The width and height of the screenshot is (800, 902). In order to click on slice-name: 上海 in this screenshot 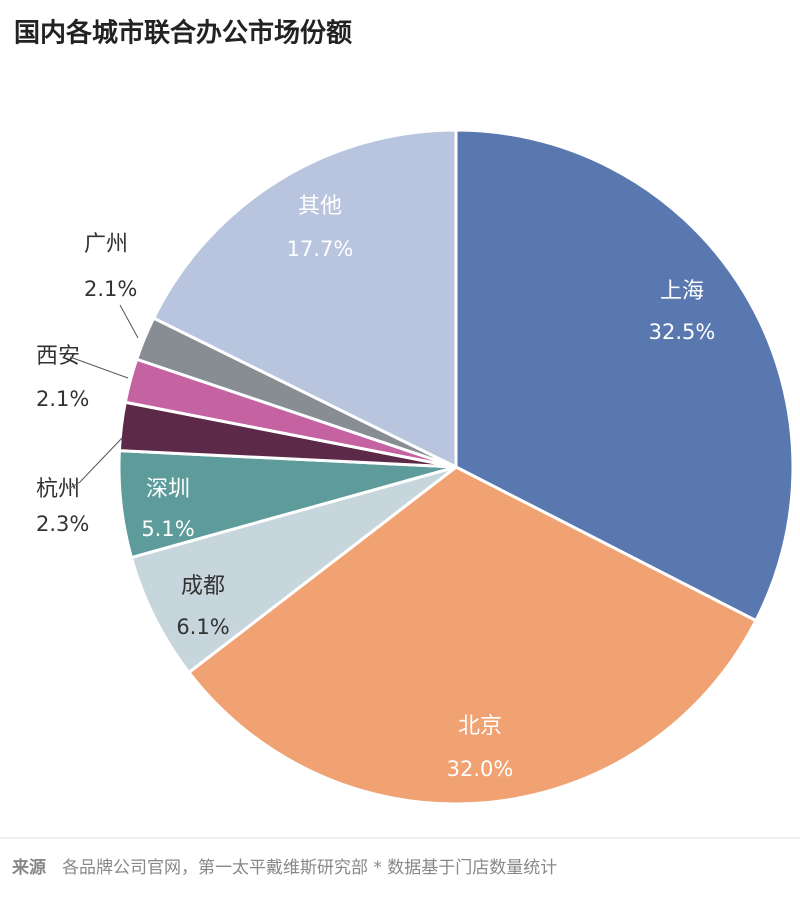, I will do `click(682, 291)`.